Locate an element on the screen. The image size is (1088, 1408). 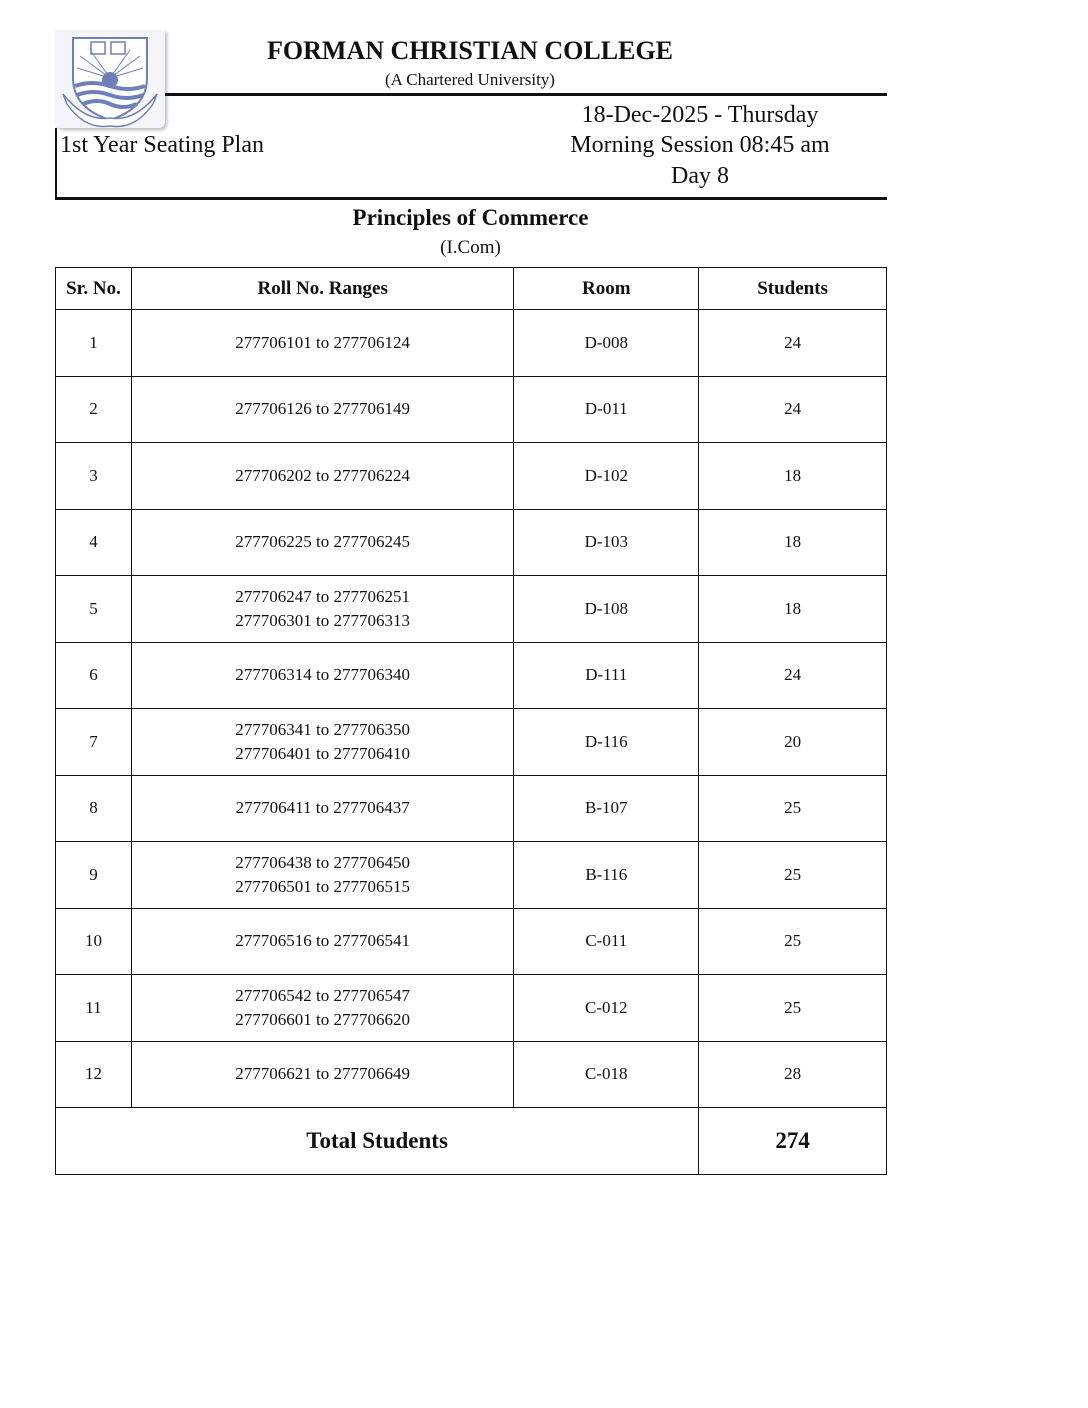
roll-range: 277706314 to 277706340 is located at coordinates (323, 675).